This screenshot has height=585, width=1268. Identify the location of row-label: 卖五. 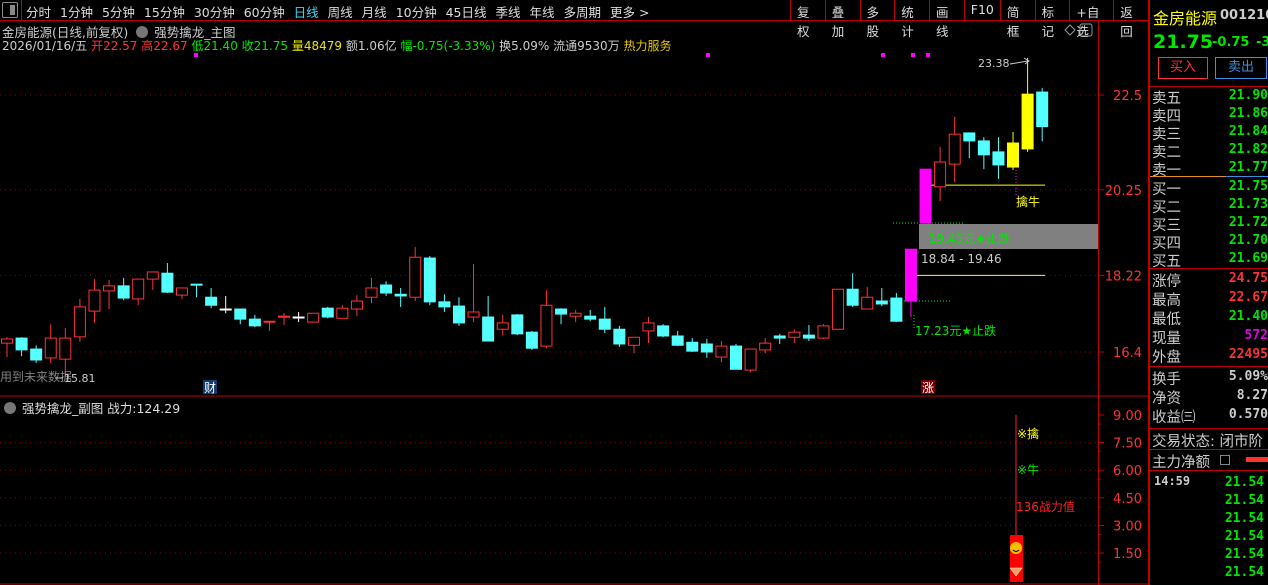
(1166, 99).